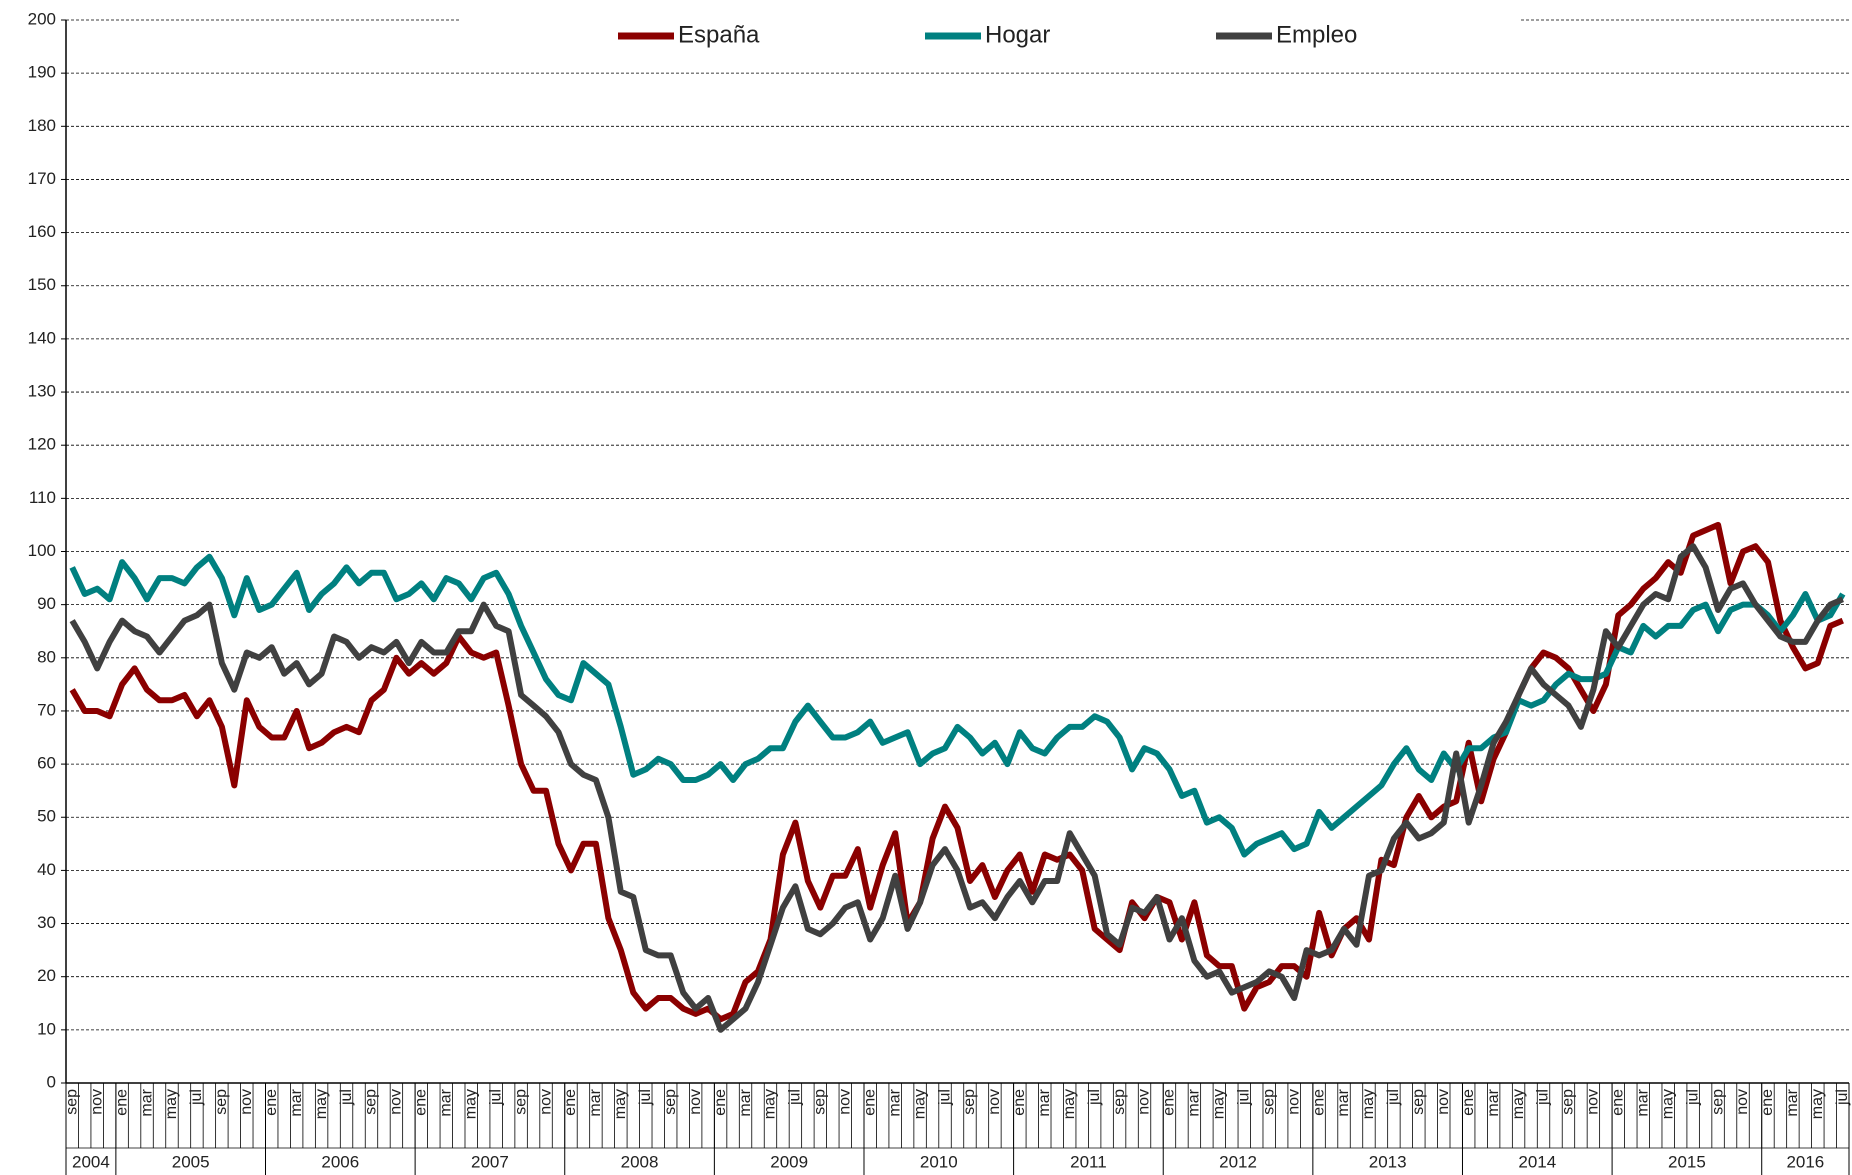  What do you see at coordinates (46, 975) in the screenshot?
I see `y-tick-label: 20` at bounding box center [46, 975].